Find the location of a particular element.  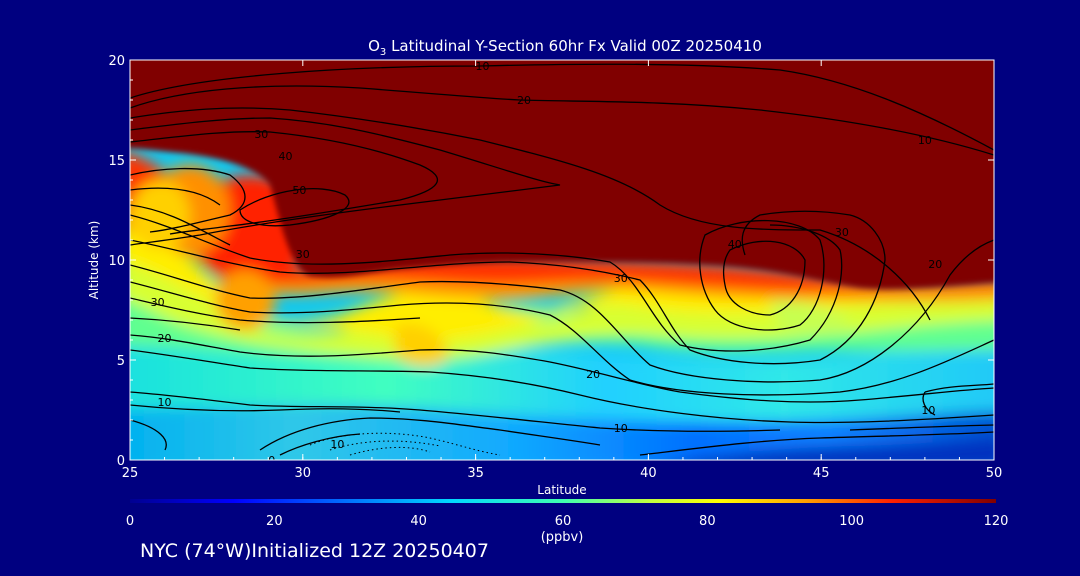

contour-label: 0 is located at coordinates (271, 460).